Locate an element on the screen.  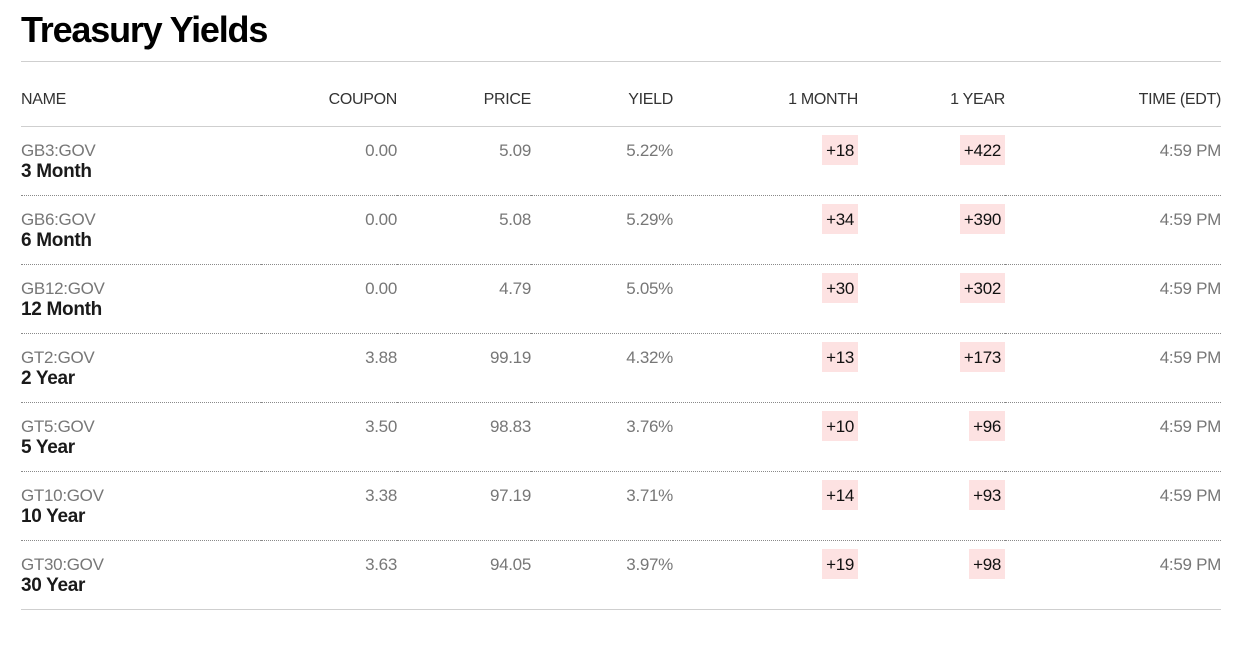
yield-value: 3.71% is located at coordinates (649, 495).